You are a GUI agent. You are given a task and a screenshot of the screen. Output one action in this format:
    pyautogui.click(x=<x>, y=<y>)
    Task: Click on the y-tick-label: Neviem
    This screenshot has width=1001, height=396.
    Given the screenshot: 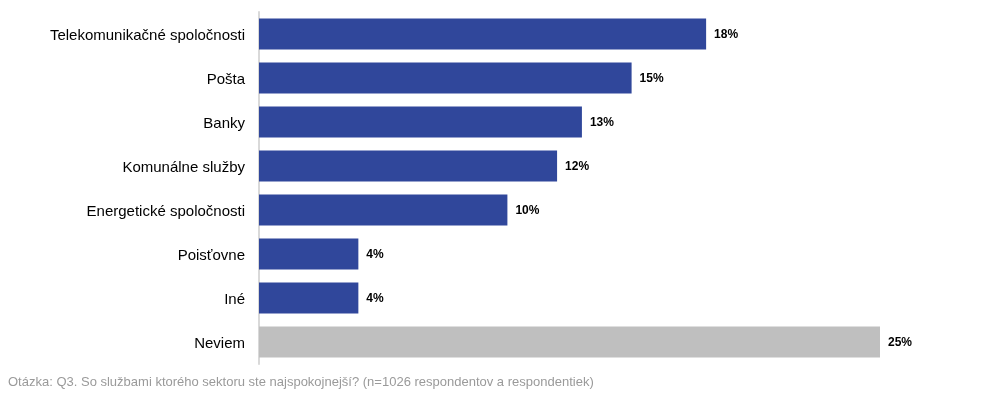 What is the action you would take?
    pyautogui.click(x=219, y=342)
    